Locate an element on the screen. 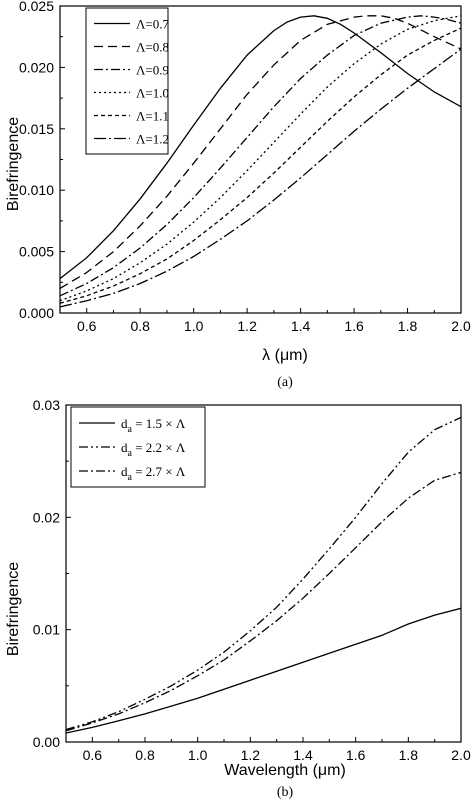 Image resolution: width=474 pixels, height=801 pixels. chart-a-ylabel: Birefringence is located at coordinates (13, 164).